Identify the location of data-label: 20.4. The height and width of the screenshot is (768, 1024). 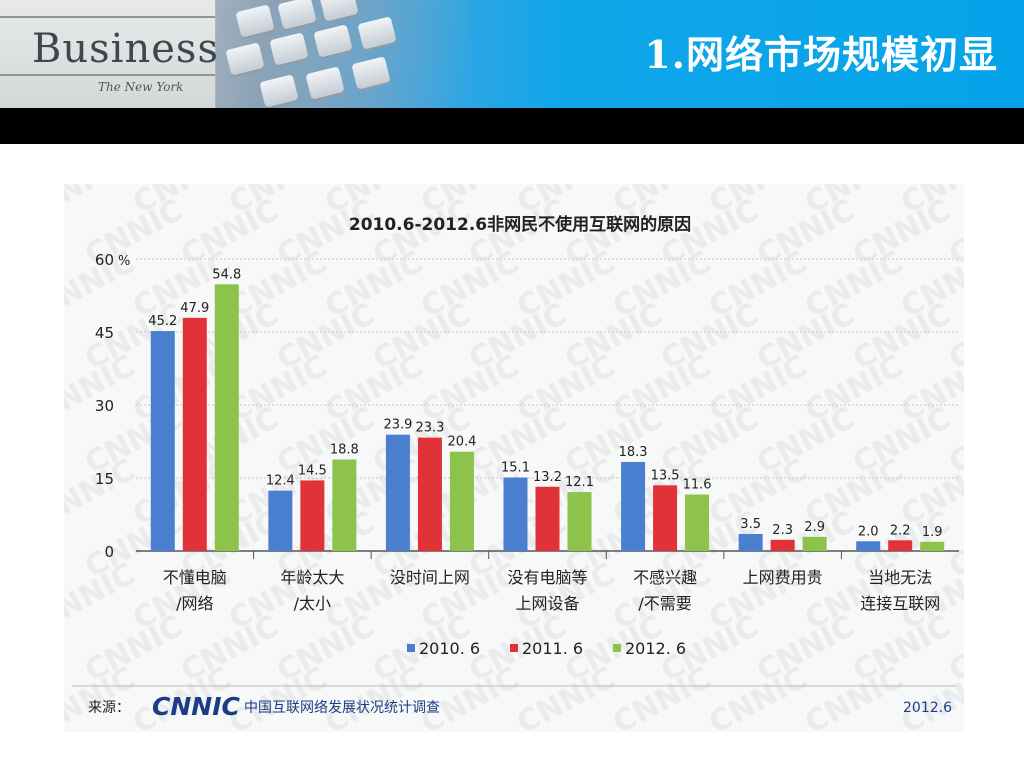
(461, 442).